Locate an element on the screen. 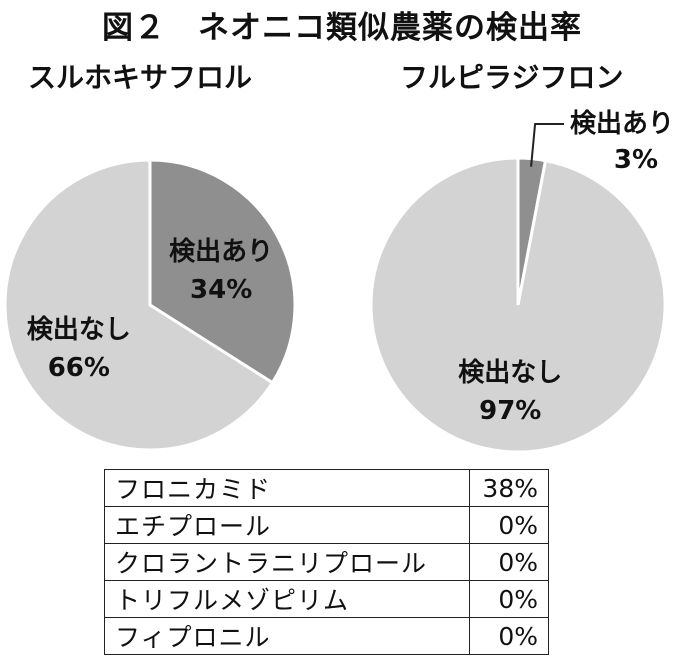 Image resolution: width=684 pixels, height=662 pixels. pesticide-name: フロニカミド is located at coordinates (287, 488).